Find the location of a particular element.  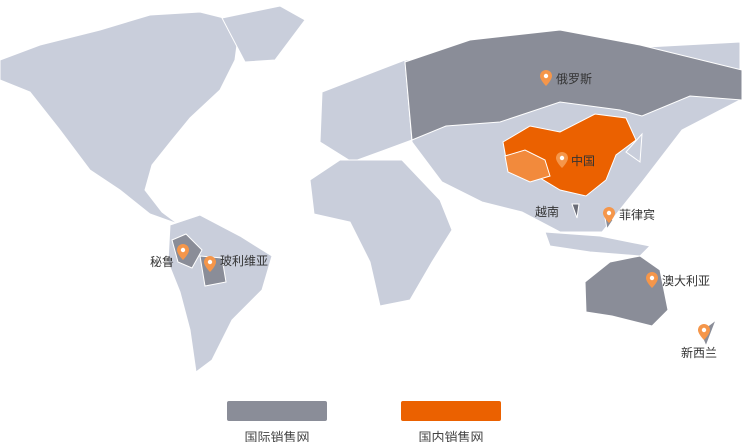

marker-label-china: 中国 is located at coordinates (583, 161).